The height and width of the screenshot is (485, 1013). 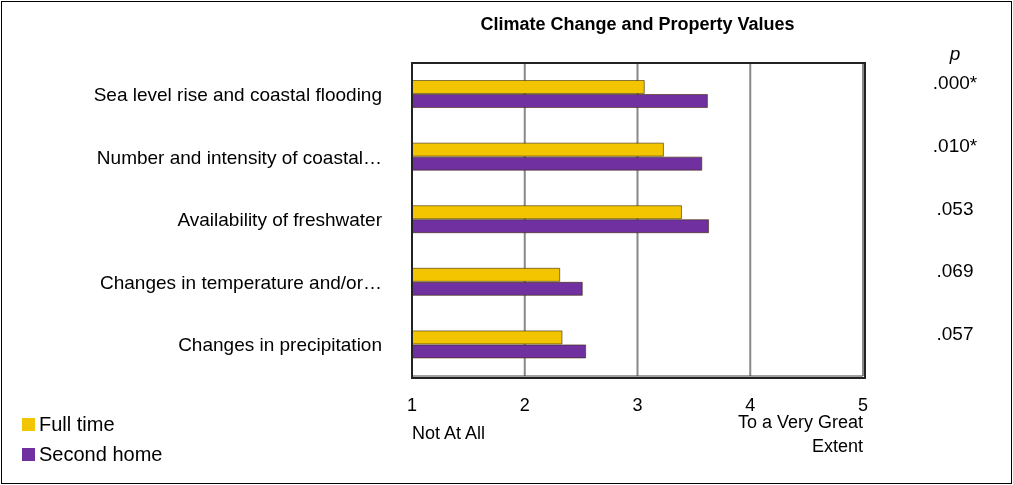 I want to click on legend-label: Full time, so click(x=77, y=424).